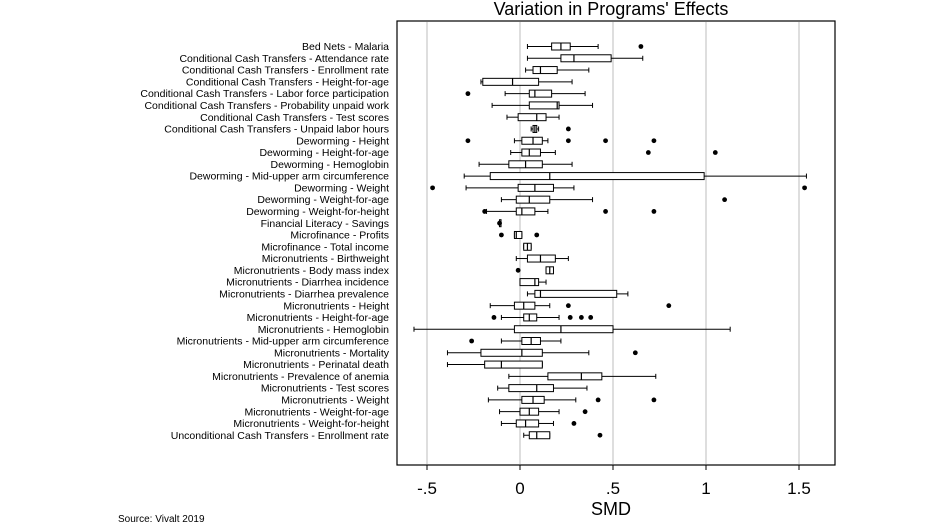 This screenshot has width=944, height=531. What do you see at coordinates (325, 247) in the screenshot?
I see `category-label: Microfinance - Total income` at bounding box center [325, 247].